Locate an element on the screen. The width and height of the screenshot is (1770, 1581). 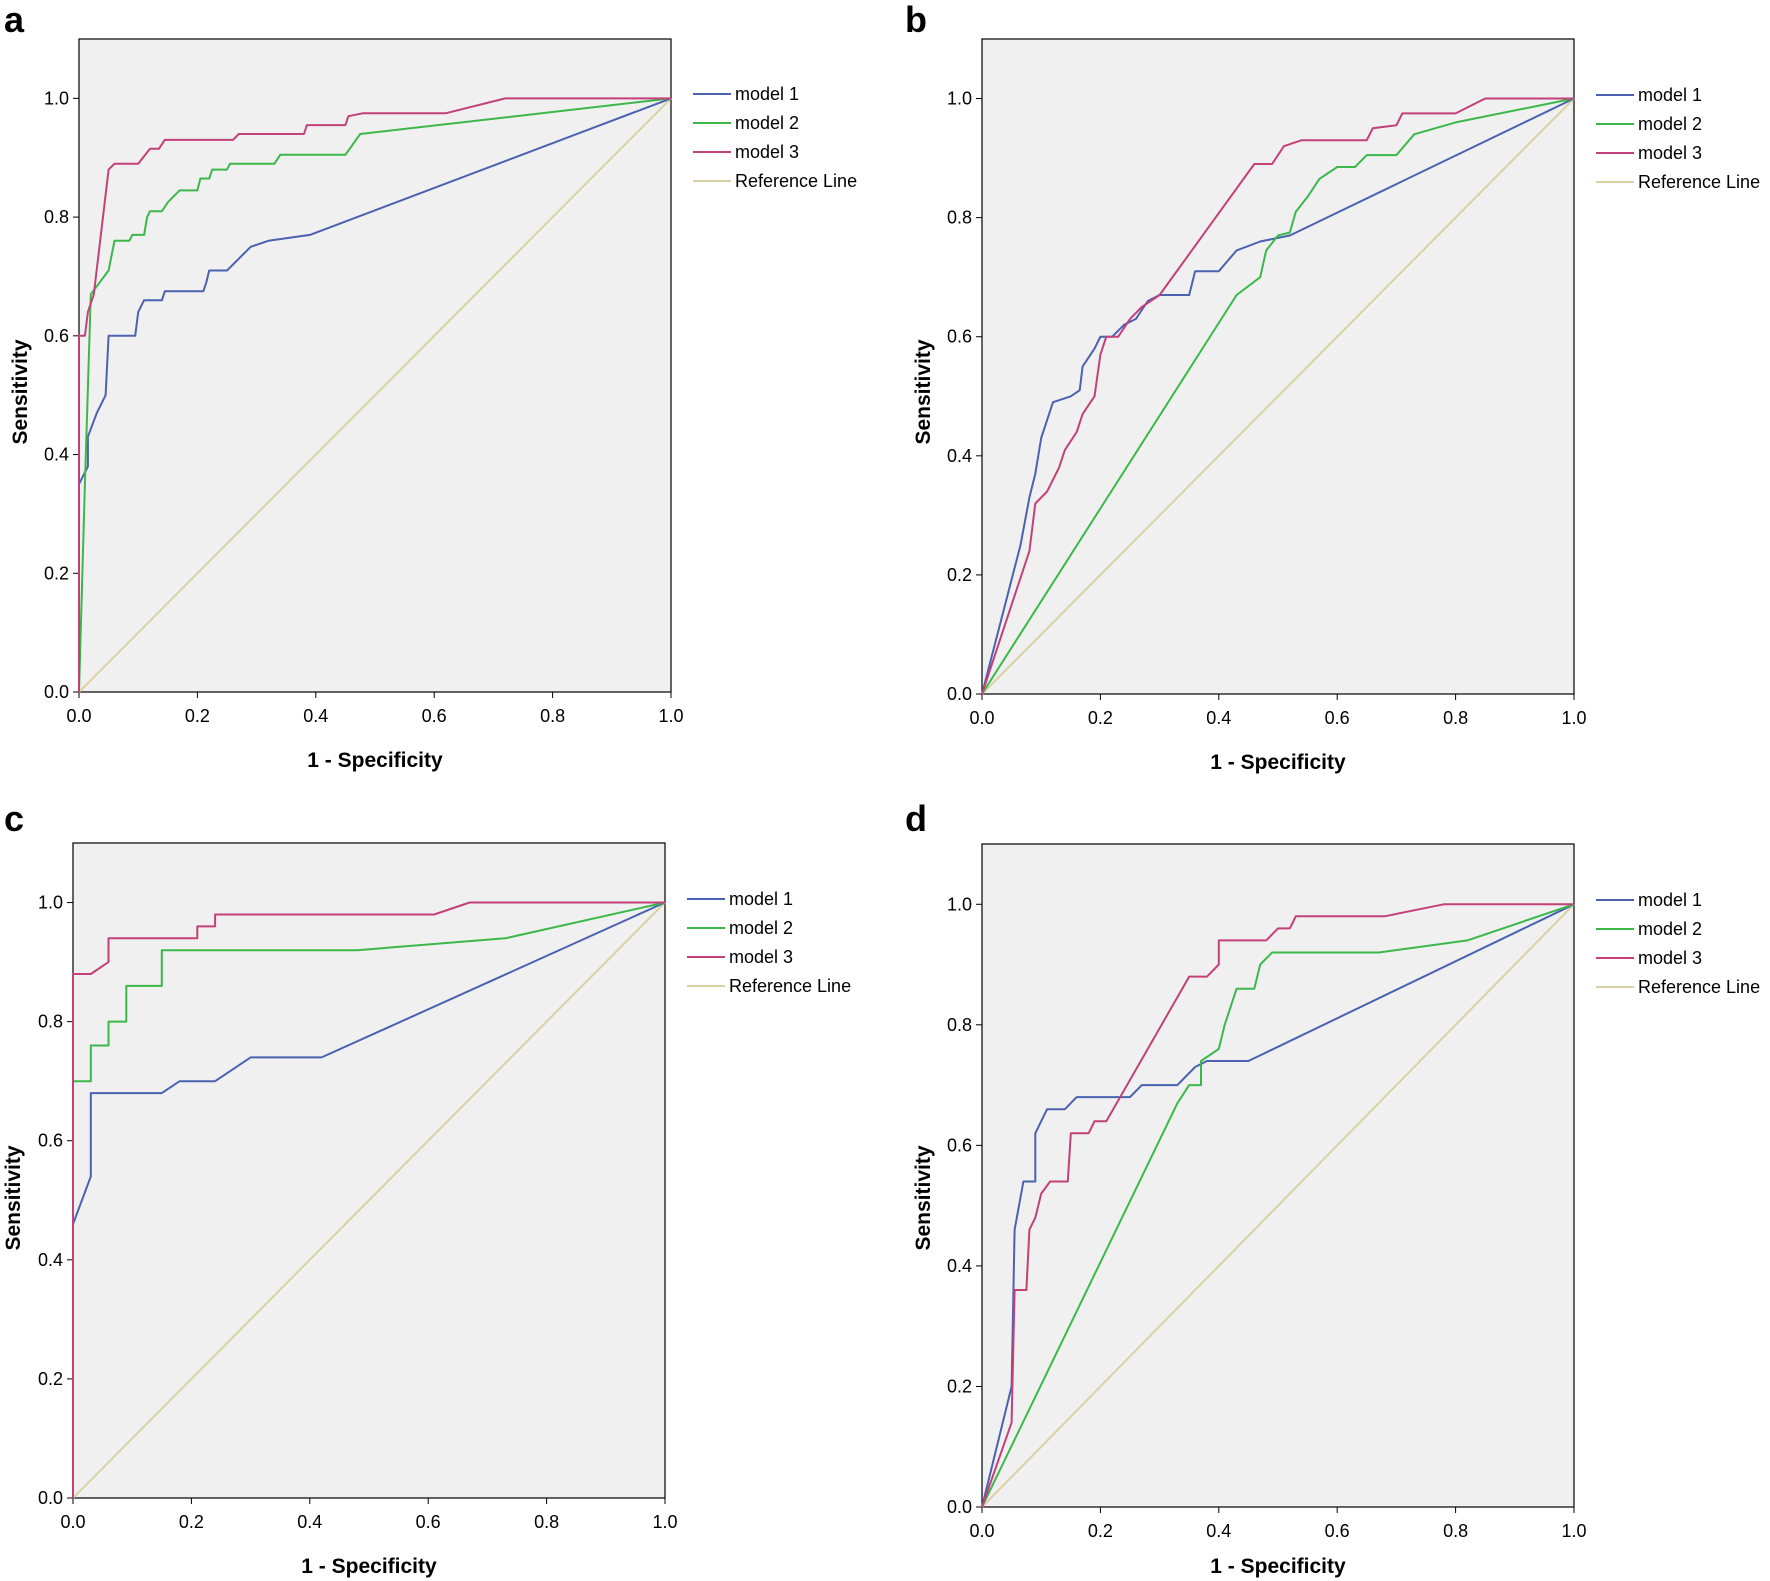
curve-a-reference-line is located at coordinates (375, 395).